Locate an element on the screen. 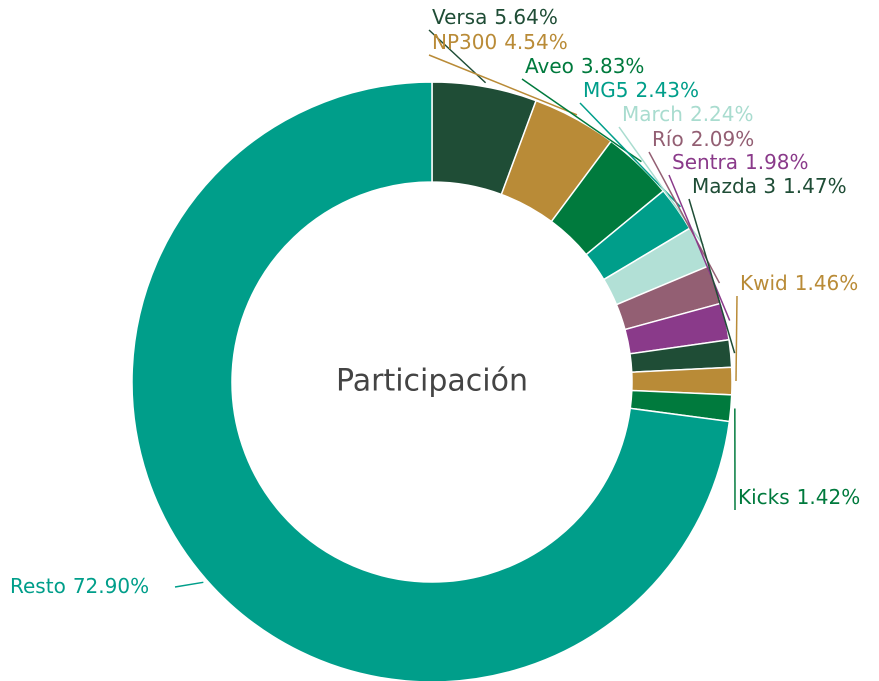 The width and height of the screenshot is (879, 681). center-label: Participación is located at coordinates (432, 381).